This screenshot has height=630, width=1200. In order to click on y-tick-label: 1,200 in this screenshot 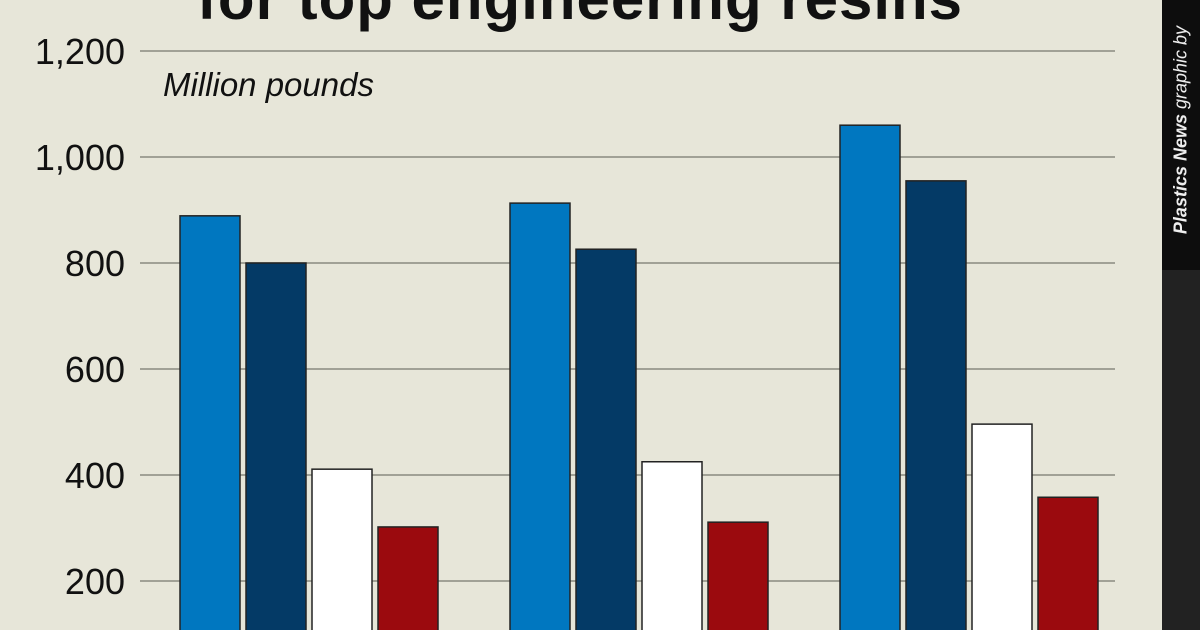, I will do `click(80, 51)`.